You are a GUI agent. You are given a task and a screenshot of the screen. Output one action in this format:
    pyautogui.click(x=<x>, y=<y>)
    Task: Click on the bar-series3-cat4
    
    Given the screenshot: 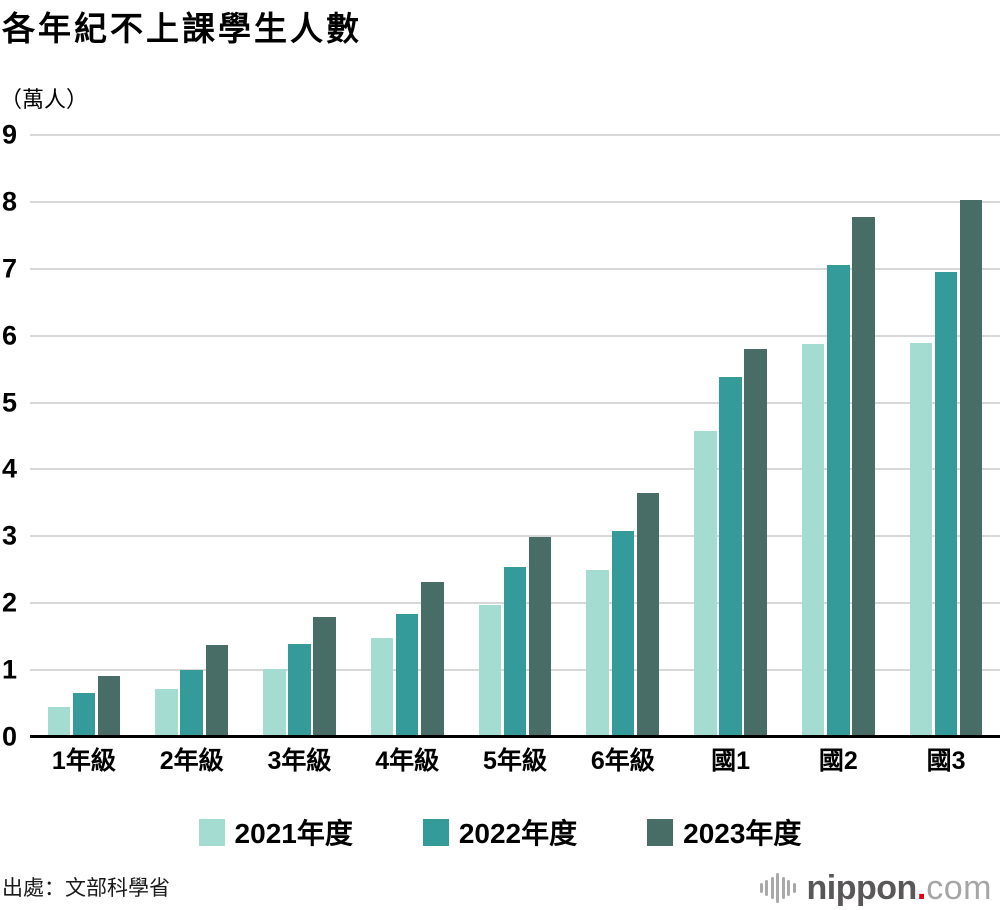 What is the action you would take?
    pyautogui.click(x=432, y=659)
    